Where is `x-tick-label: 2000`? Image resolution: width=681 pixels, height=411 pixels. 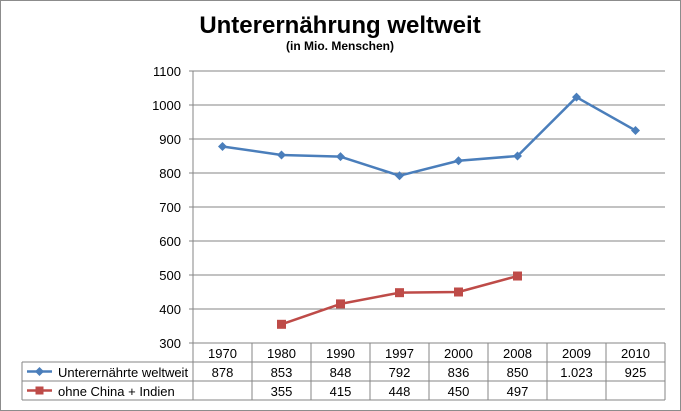
x-tick-label: 2000 is located at coordinates (458, 353).